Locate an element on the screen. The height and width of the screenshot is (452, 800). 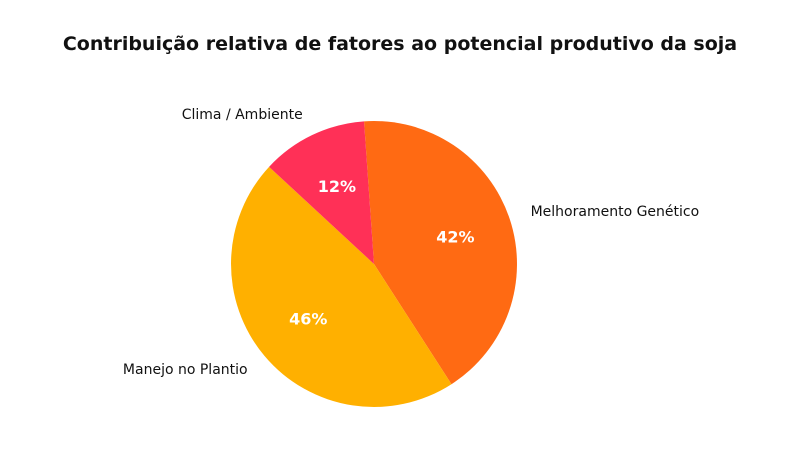
pie-percent-label-0: 42% is located at coordinates (455, 236).